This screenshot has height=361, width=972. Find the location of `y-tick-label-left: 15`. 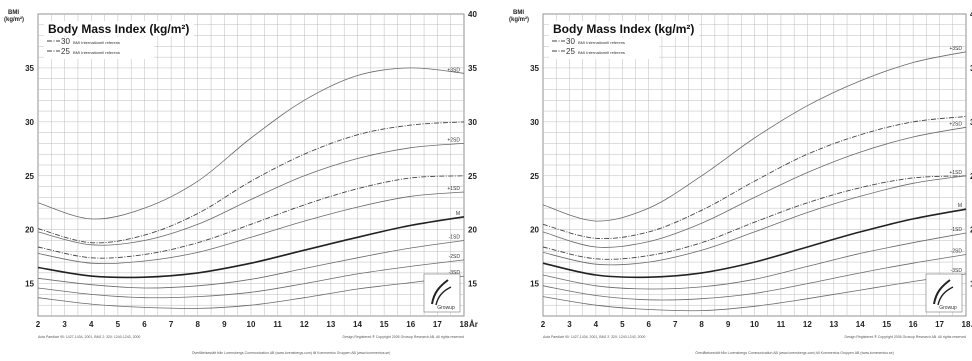

y-tick-label-left: 15 is located at coordinates (29, 284).